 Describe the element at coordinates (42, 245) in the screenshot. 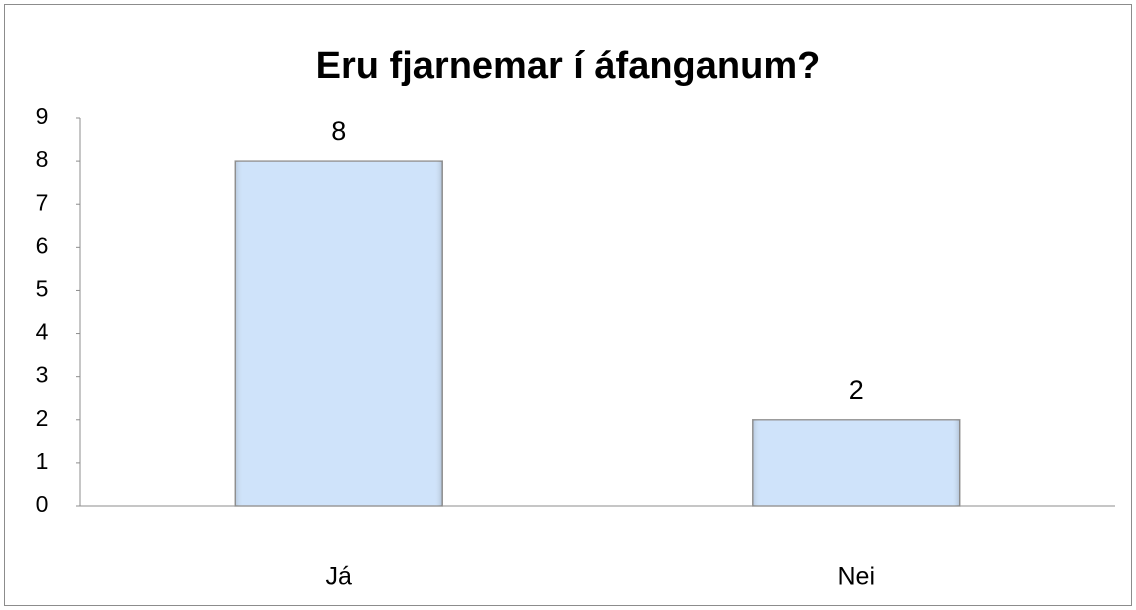

I see `y-tick-label: 6` at that location.